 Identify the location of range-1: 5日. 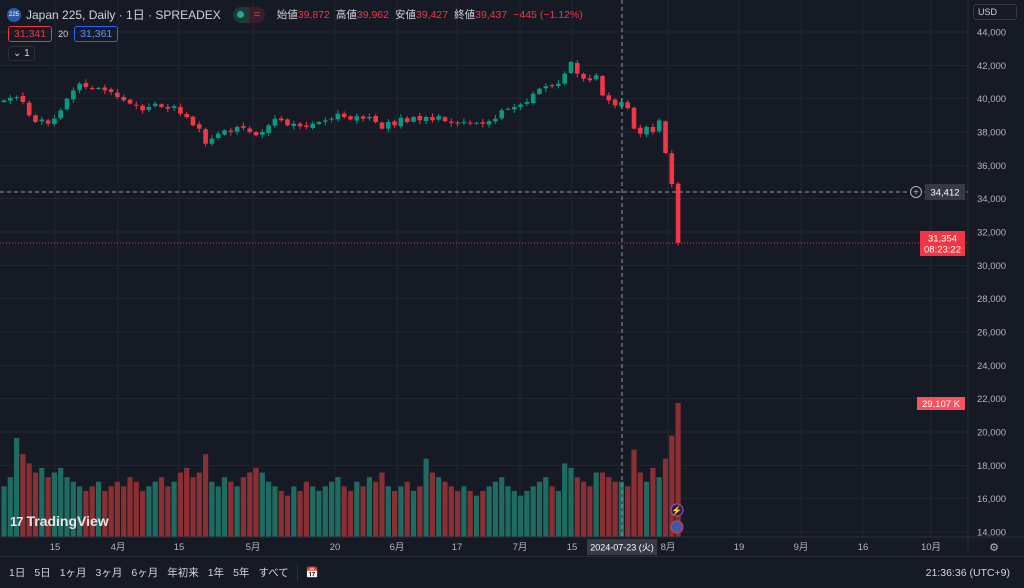
(42, 573).